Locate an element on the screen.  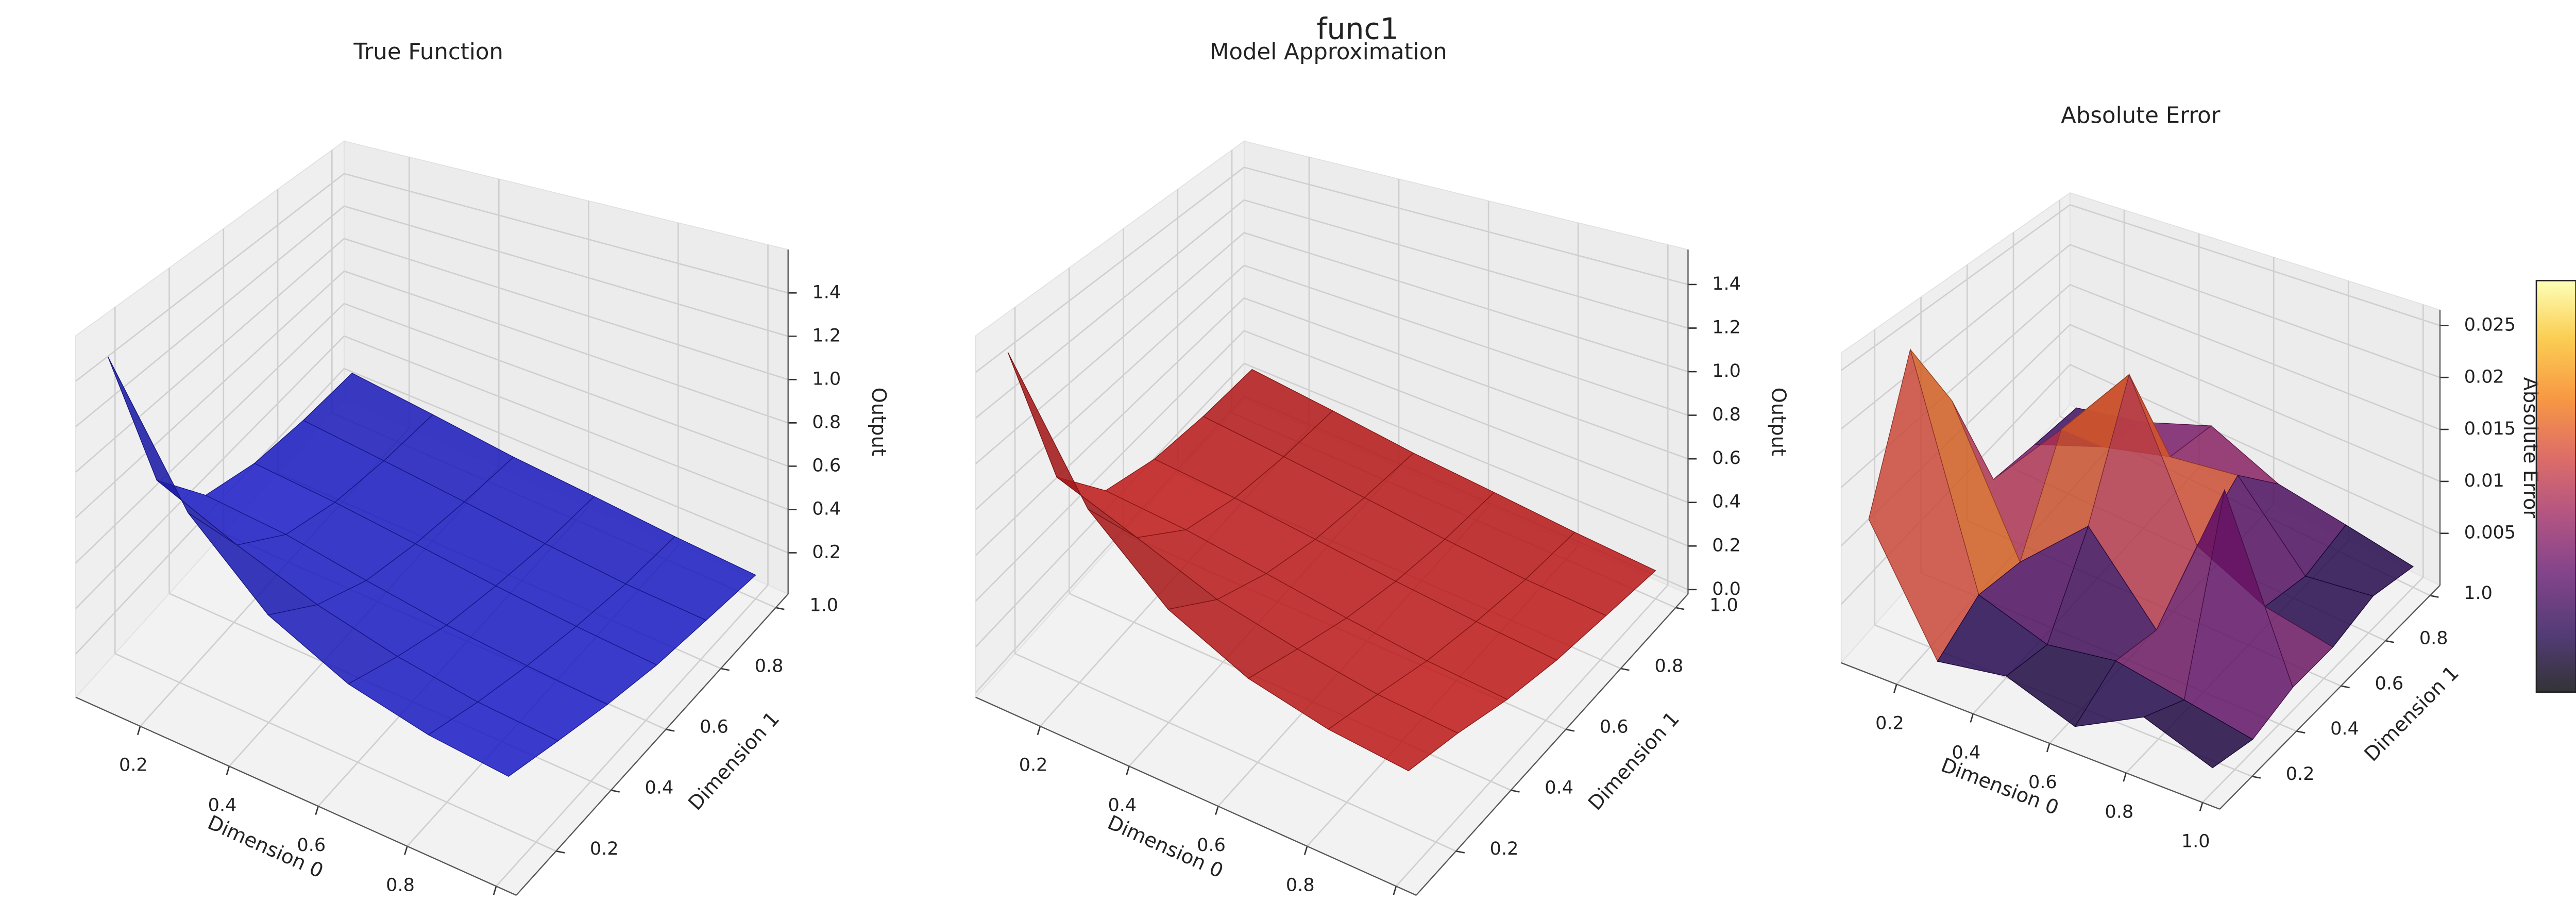
z-tick-label: 0.005 is located at coordinates (2490, 532).